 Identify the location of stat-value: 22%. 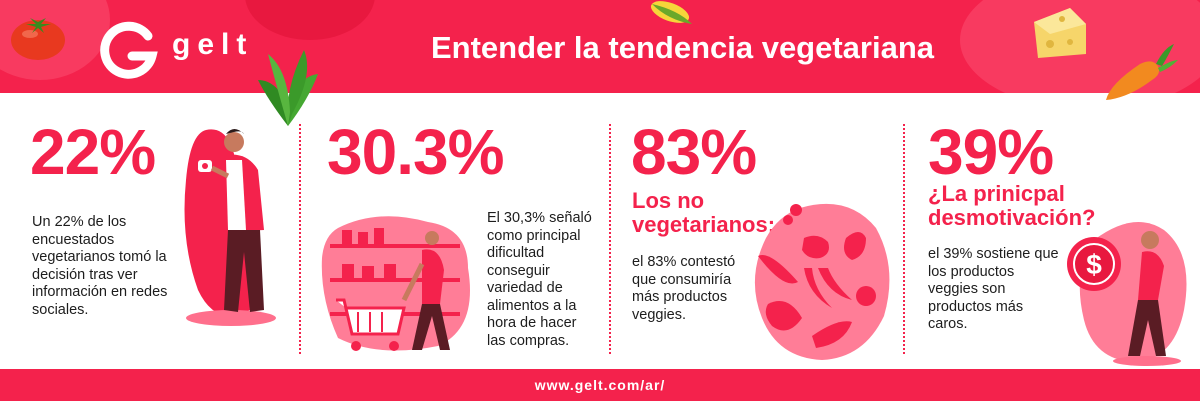
(93, 152).